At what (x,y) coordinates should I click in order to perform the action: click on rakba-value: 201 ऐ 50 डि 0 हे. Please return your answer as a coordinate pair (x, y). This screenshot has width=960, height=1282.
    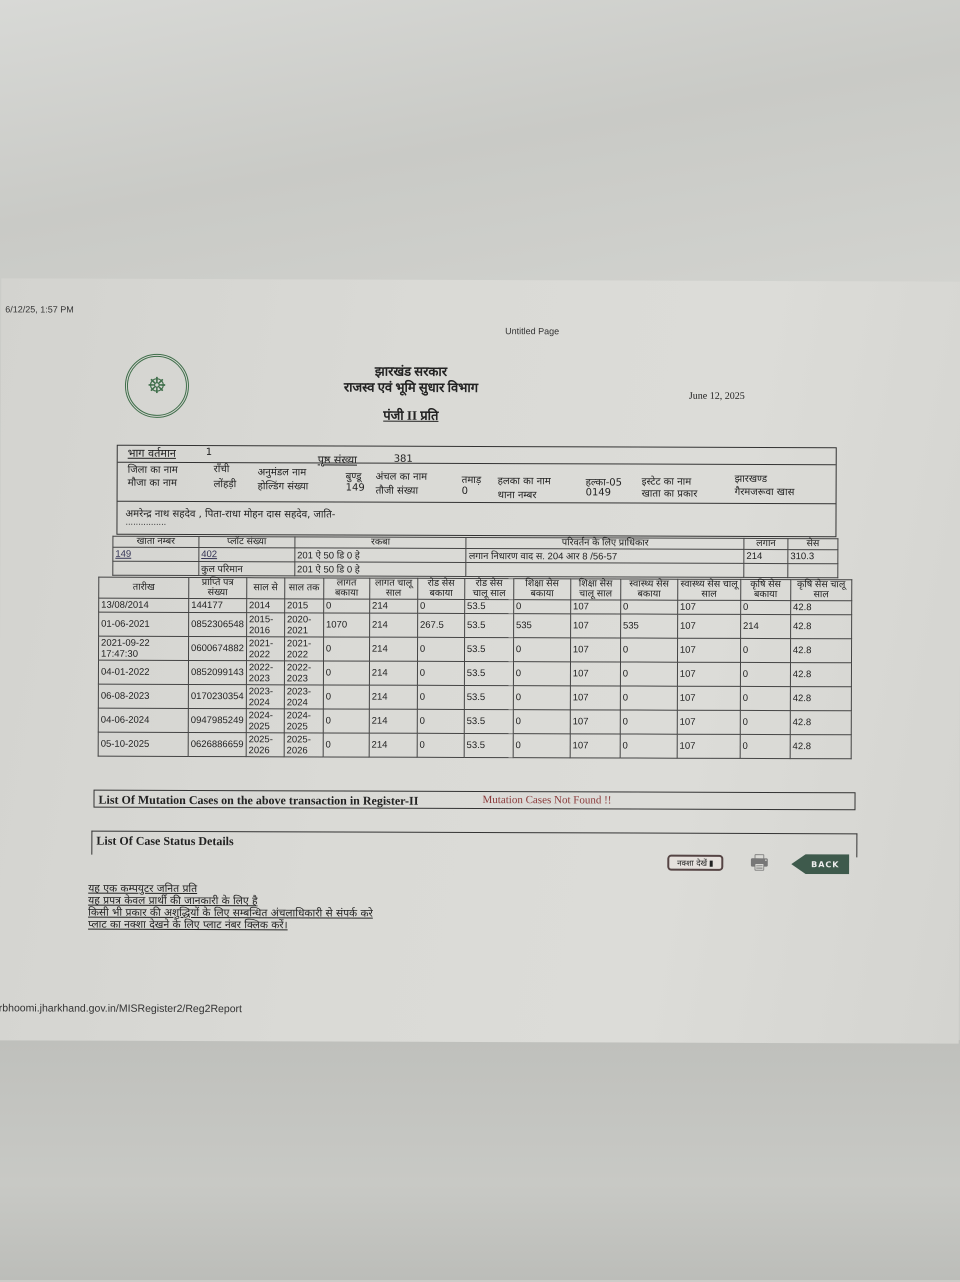
    Looking at the image, I should click on (380, 555).